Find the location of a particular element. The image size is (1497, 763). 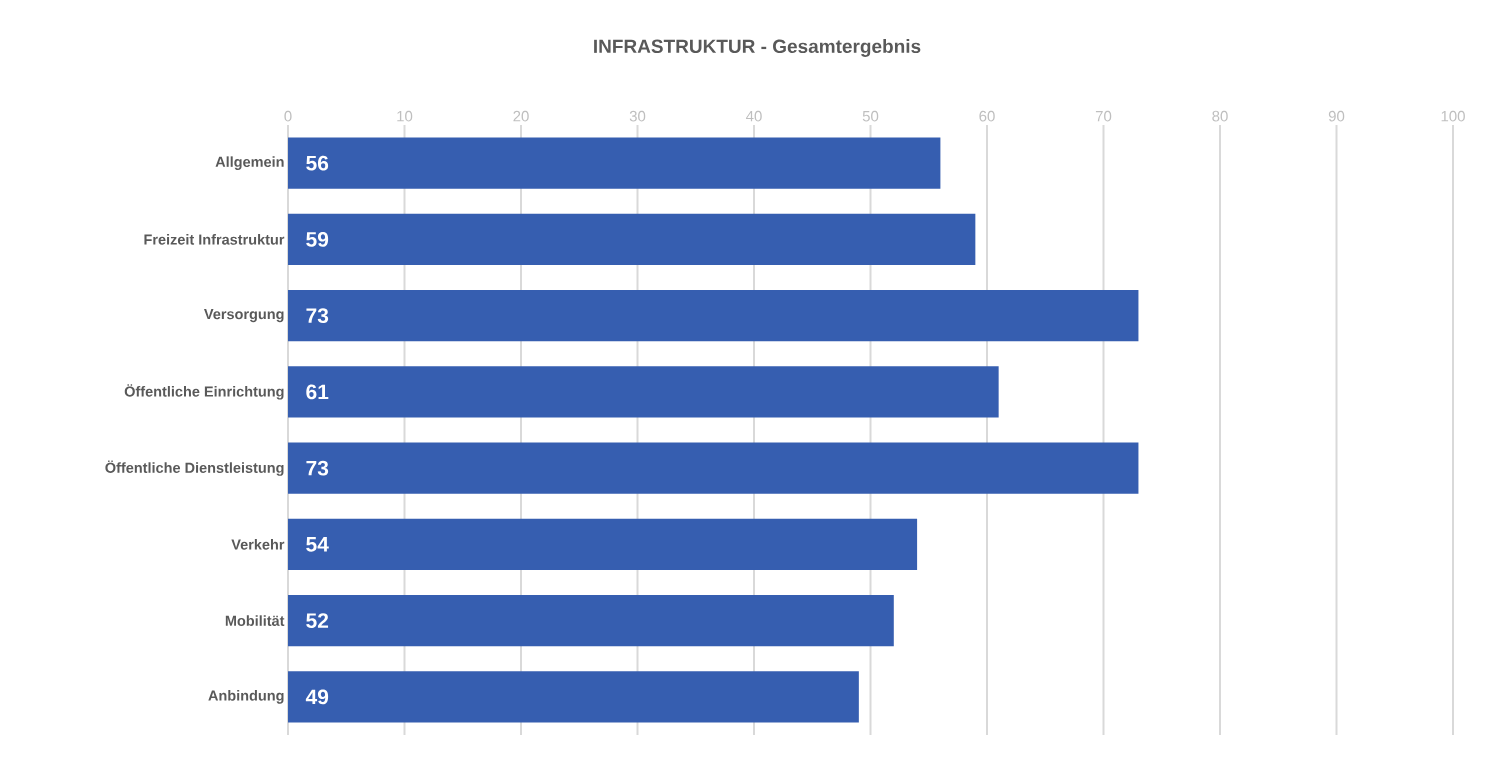

x-tick-label: 20 is located at coordinates (521, 116).